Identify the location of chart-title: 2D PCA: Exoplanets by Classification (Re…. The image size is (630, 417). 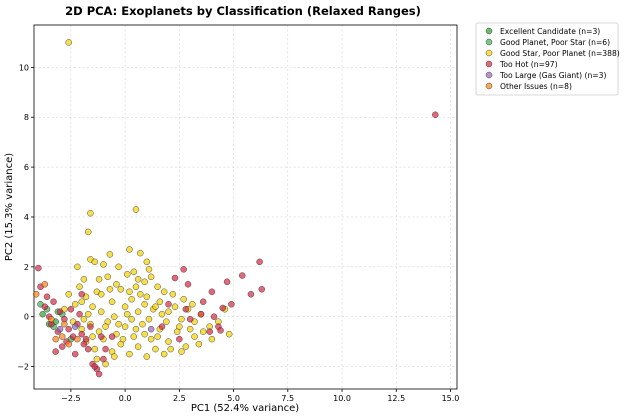
(243, 11).